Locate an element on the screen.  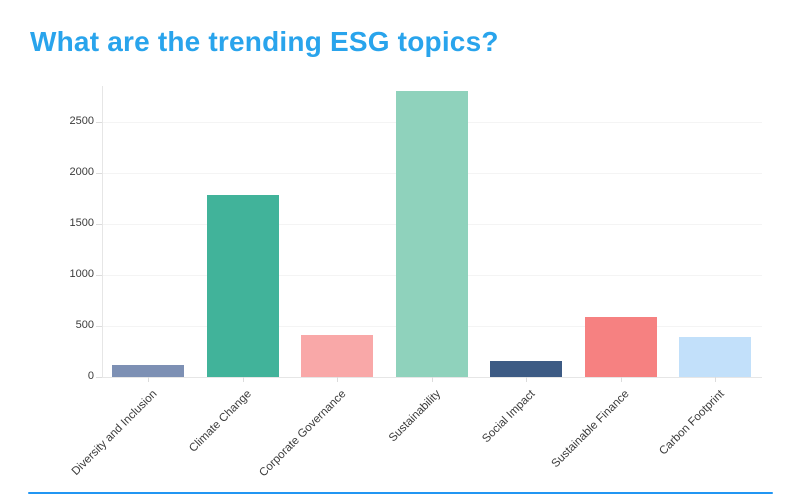
x-label-sustainability: Sustainability is located at coordinates (414, 416).